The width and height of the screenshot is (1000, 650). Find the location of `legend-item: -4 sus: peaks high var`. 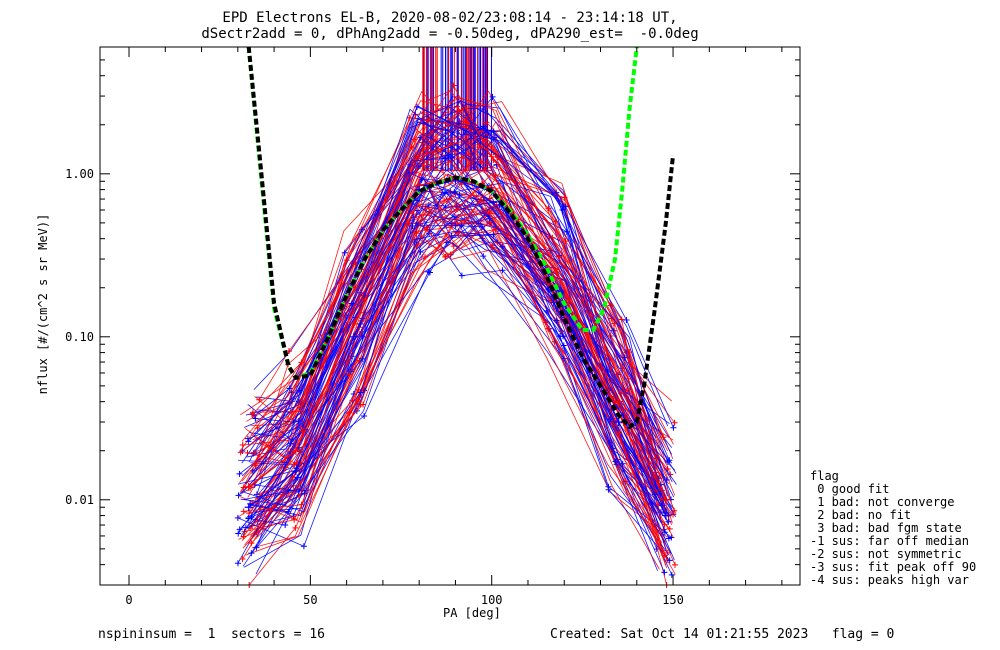

legend-item: -4 sus: peaks high var is located at coordinates (889, 580).